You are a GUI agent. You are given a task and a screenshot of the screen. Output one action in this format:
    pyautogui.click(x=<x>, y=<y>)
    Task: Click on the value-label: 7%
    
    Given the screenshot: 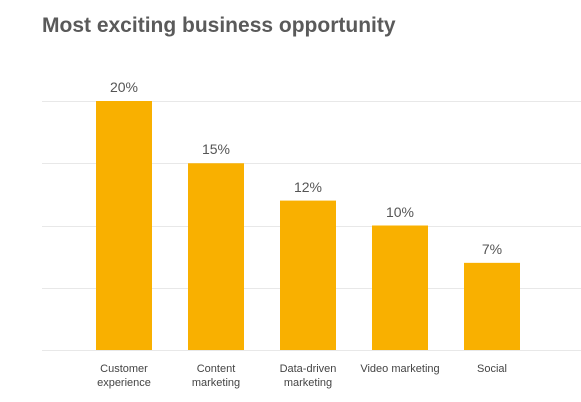 What is the action you would take?
    pyautogui.click(x=492, y=248)
    